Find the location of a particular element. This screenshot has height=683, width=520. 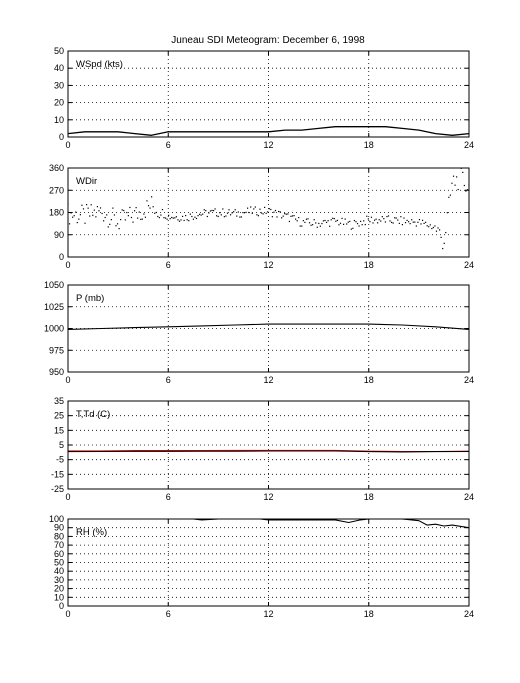

rh-ytick-label-9: 90 is located at coordinates (59, 528).